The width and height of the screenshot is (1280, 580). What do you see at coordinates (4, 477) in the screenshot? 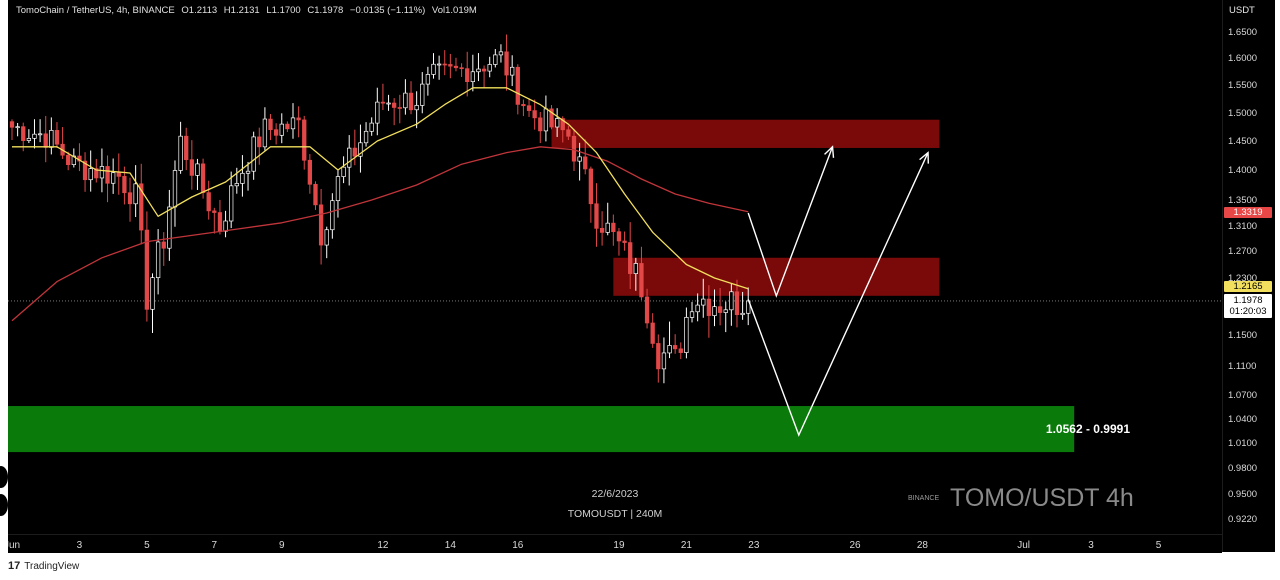
I see `edge-dot-top` at bounding box center [4, 477].